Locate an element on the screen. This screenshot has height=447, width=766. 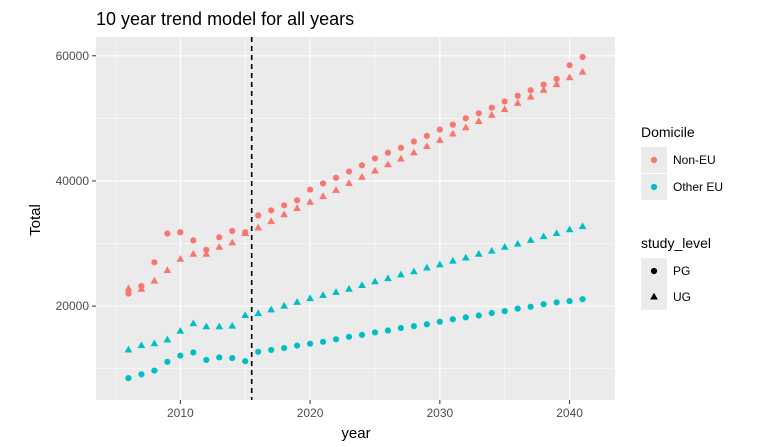
y-axis-title: Total is located at coordinates (35, 220).